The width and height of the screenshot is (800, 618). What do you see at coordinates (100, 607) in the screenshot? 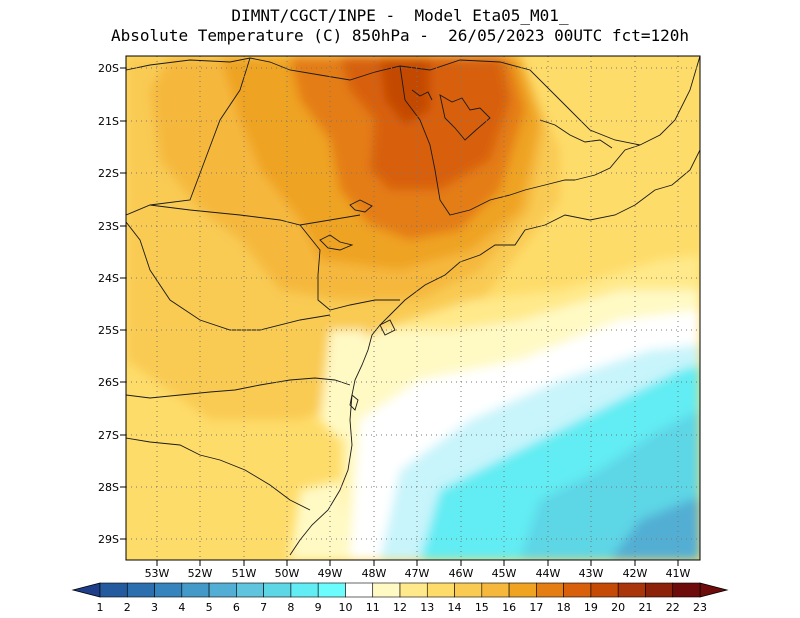
I see `colorbar-label: 1` at bounding box center [100, 607].